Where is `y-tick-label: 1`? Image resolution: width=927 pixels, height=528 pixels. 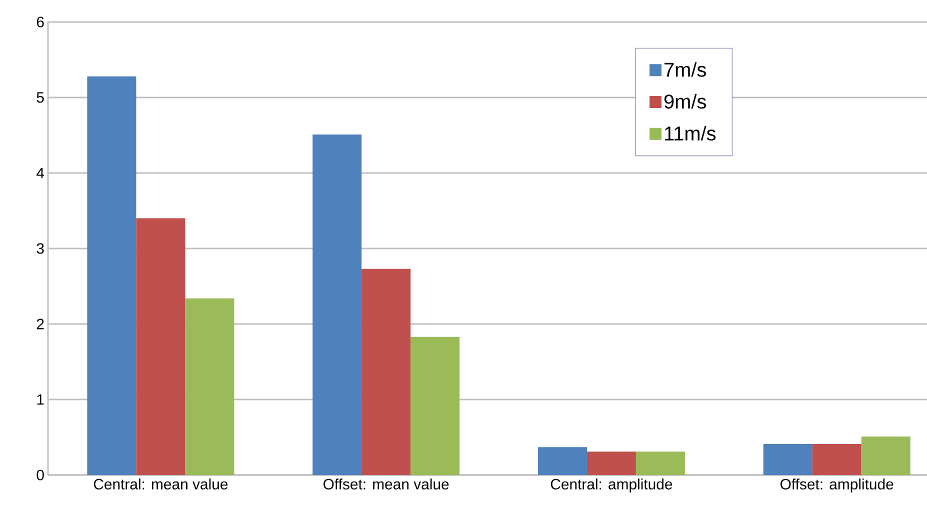
y-tick-label: 1 is located at coordinates (40, 399).